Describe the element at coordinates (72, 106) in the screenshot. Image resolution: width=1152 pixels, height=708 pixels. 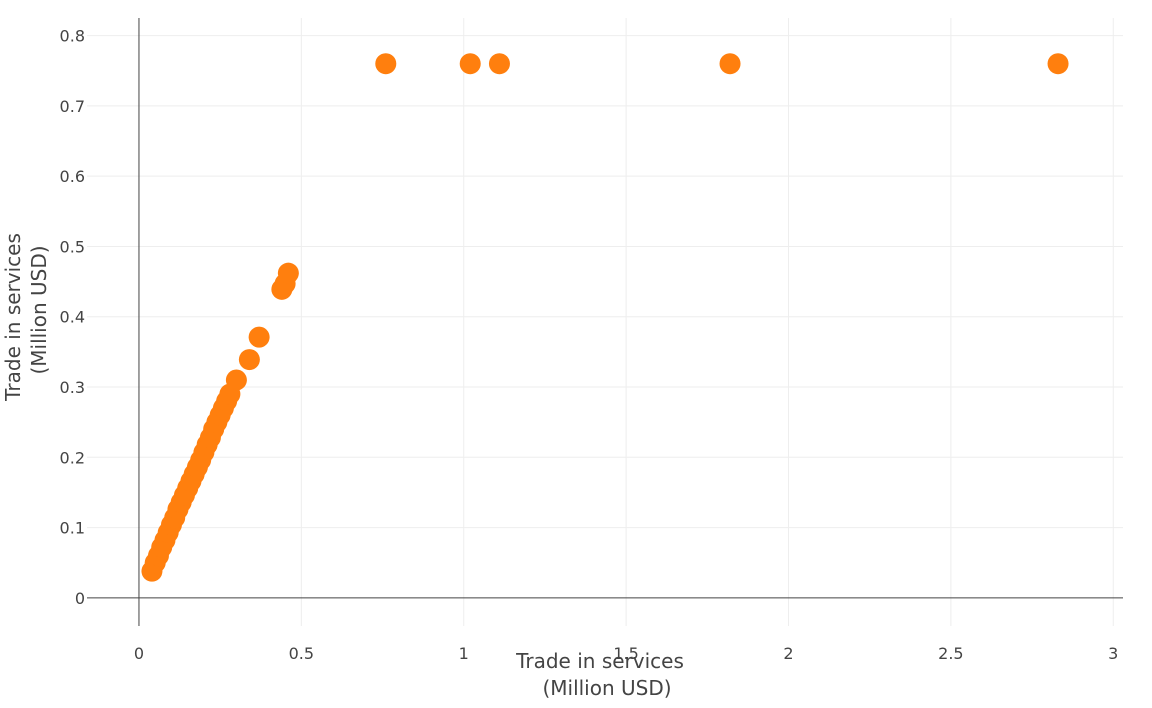
I see `y-tick-label: 0.7` at that location.